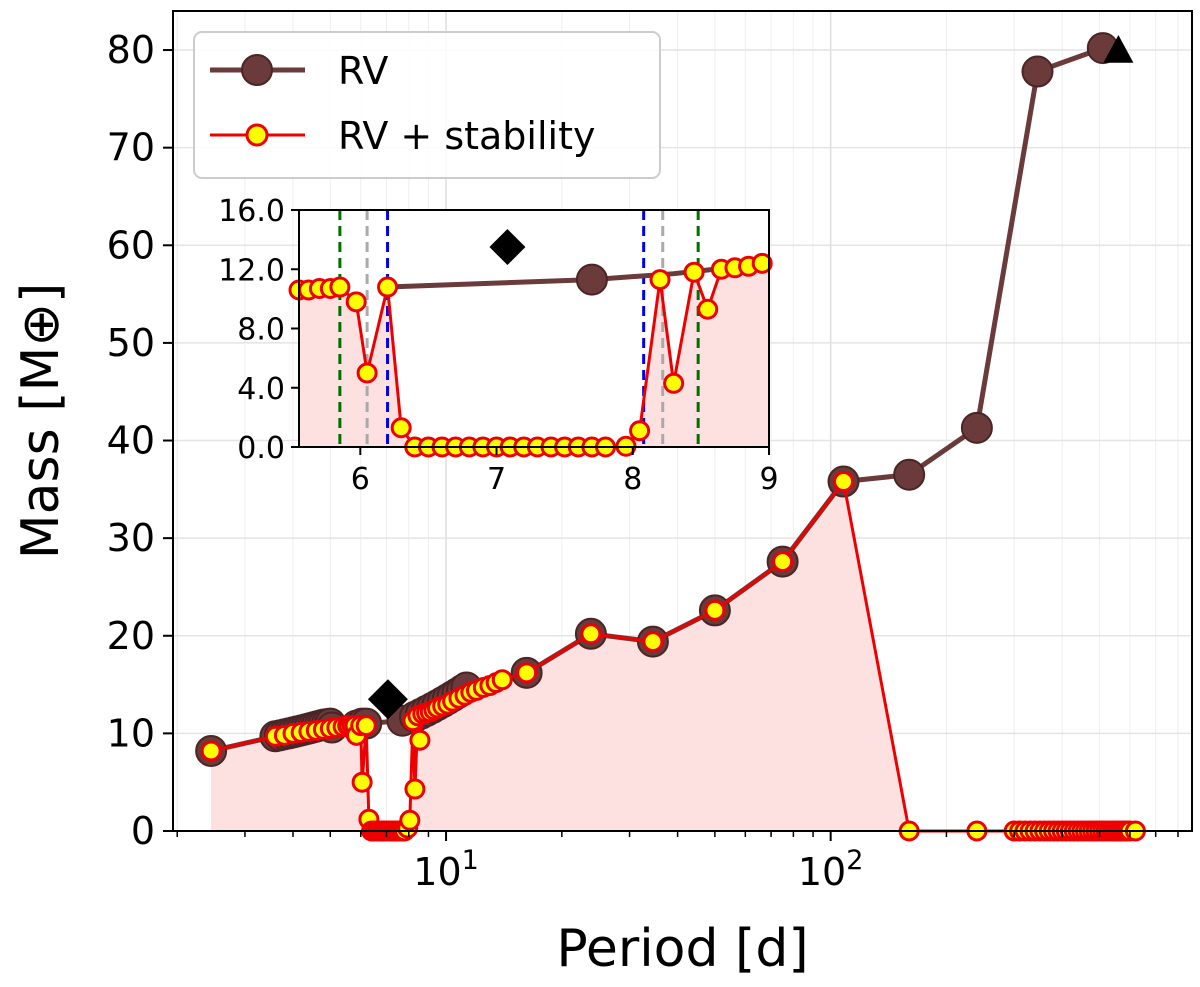  What do you see at coordinates (360, 479) in the screenshot?
I see `inset-x-tick-label: 6` at bounding box center [360, 479].